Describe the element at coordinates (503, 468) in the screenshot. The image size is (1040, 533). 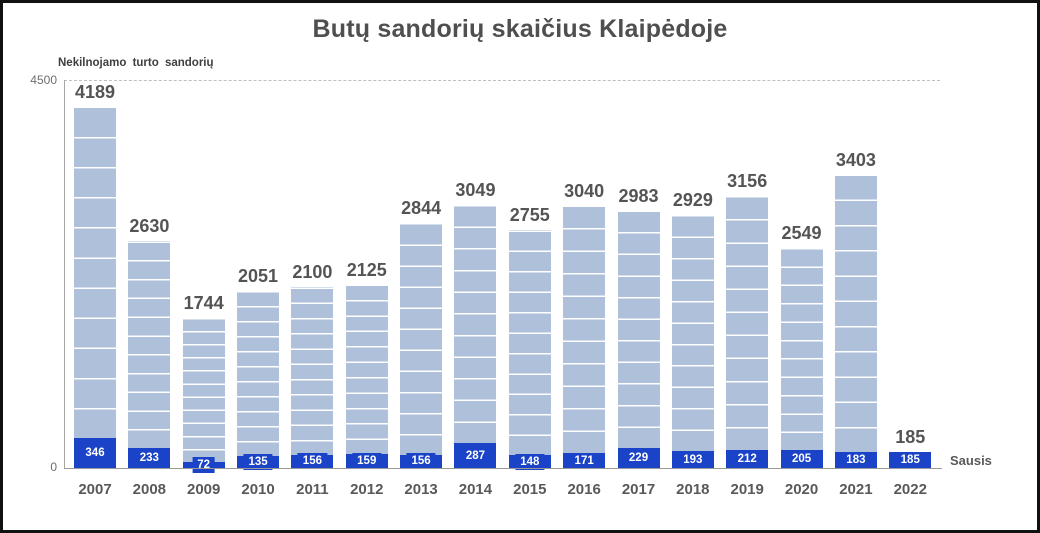
I see `x-axis-line` at that location.